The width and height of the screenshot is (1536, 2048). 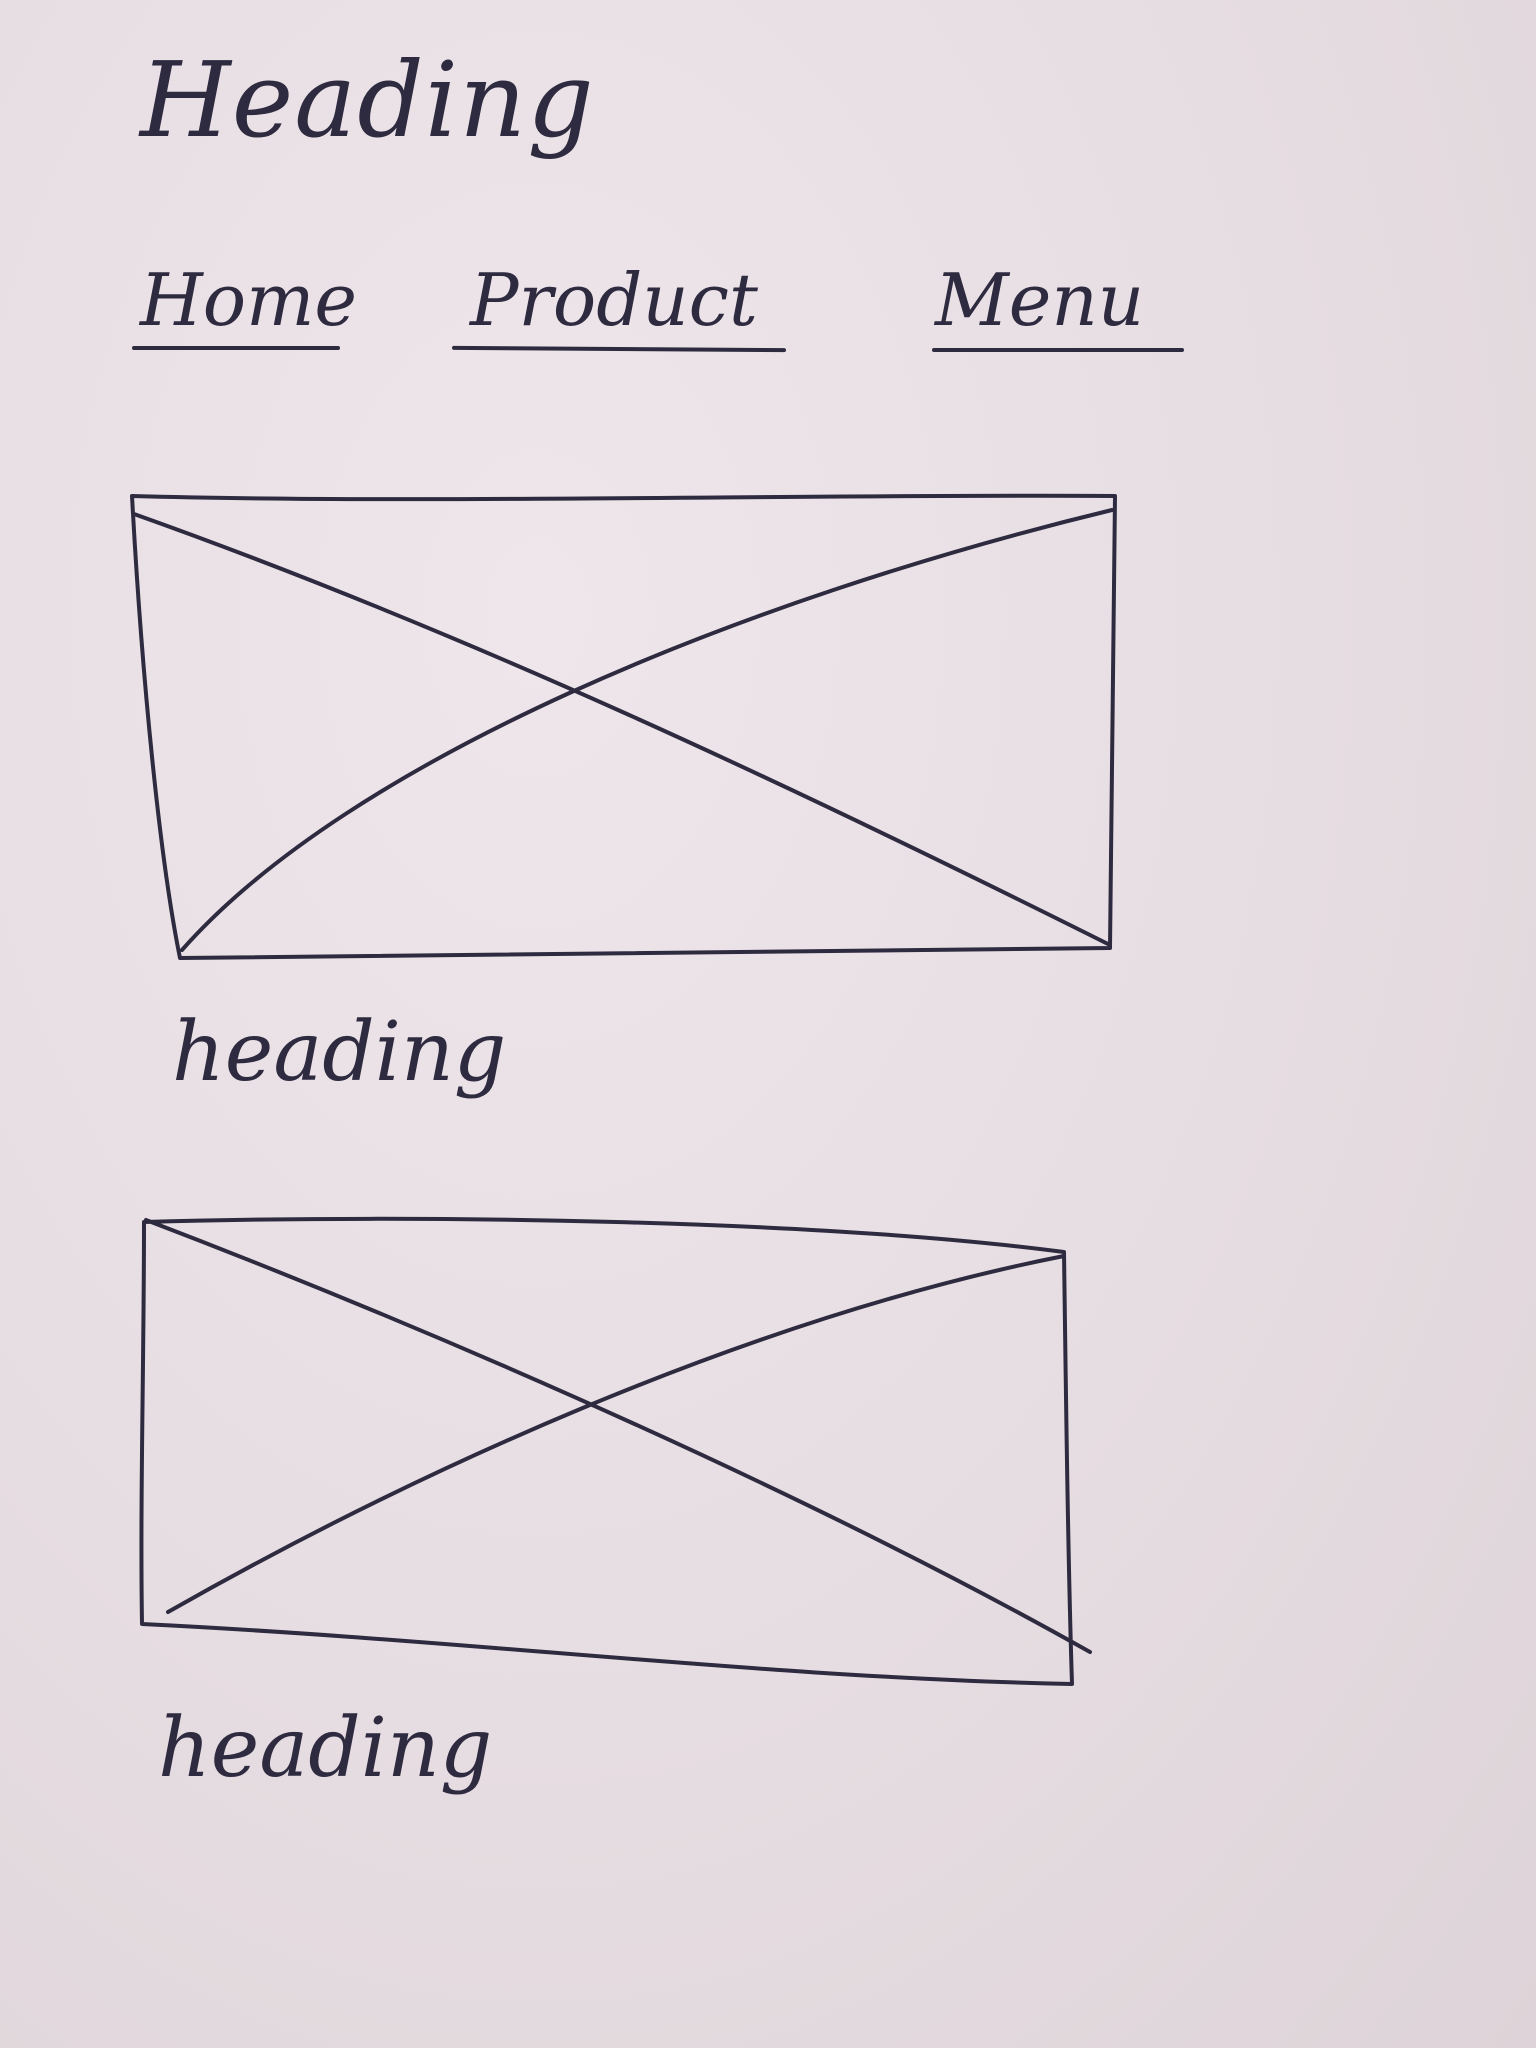 What do you see at coordinates (236, 348) in the screenshot?
I see `nav-home-underline` at bounding box center [236, 348].